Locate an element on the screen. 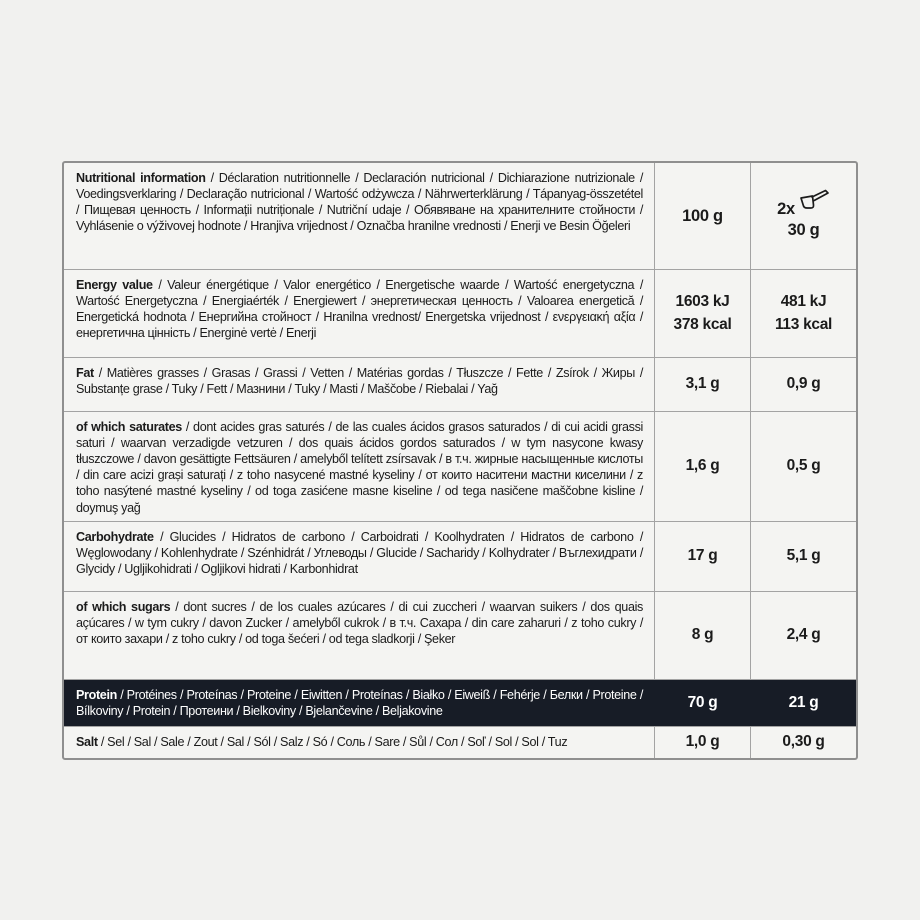  header-serving-cell: 2x 30 g is located at coordinates (803, 216).